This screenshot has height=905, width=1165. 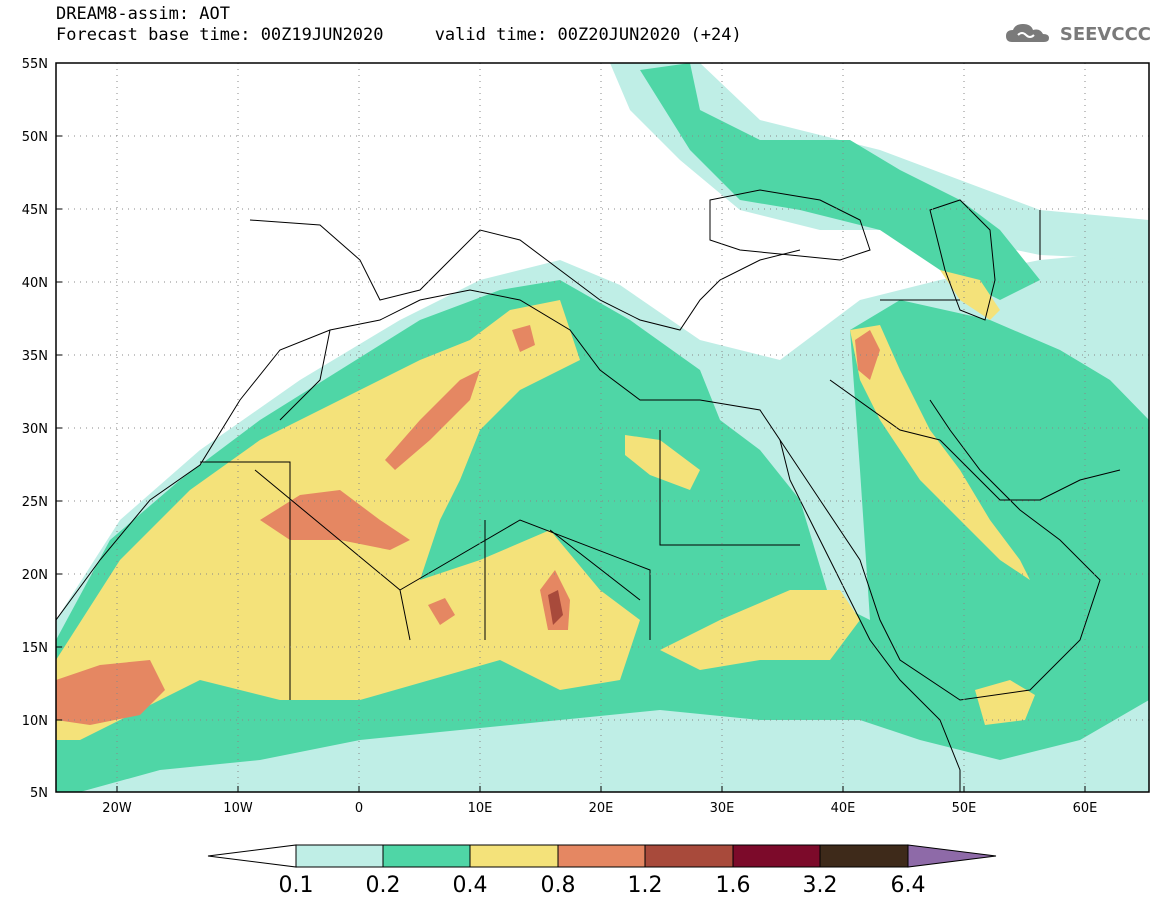 What do you see at coordinates (1085, 808) in the screenshot?
I see `lon-label: 60E` at bounding box center [1085, 808].